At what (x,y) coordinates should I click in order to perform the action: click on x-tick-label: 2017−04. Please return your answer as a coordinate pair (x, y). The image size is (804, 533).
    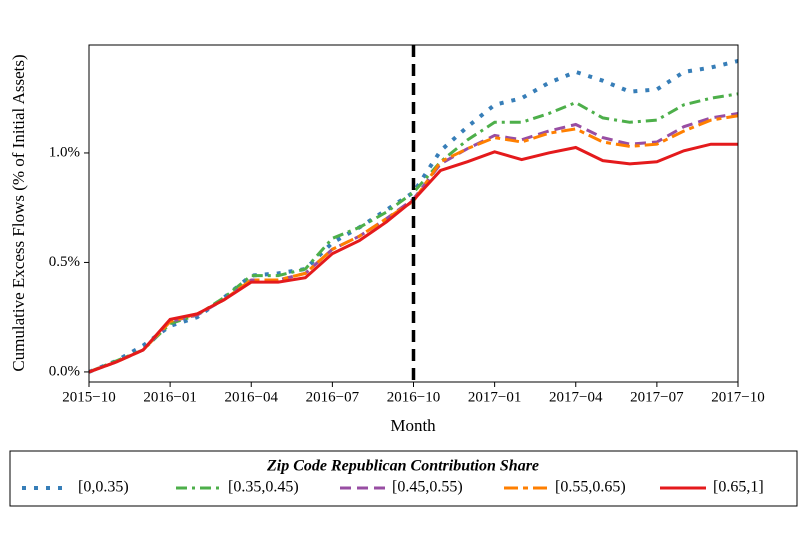
    Looking at the image, I should click on (576, 397).